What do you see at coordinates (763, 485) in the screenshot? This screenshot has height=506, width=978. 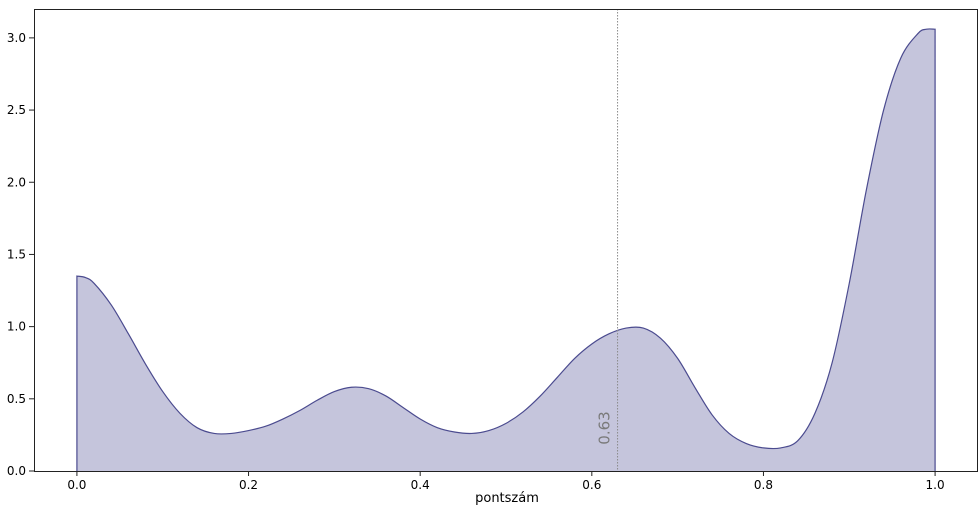 I see `x-tick-label: 0.8` at bounding box center [763, 485].